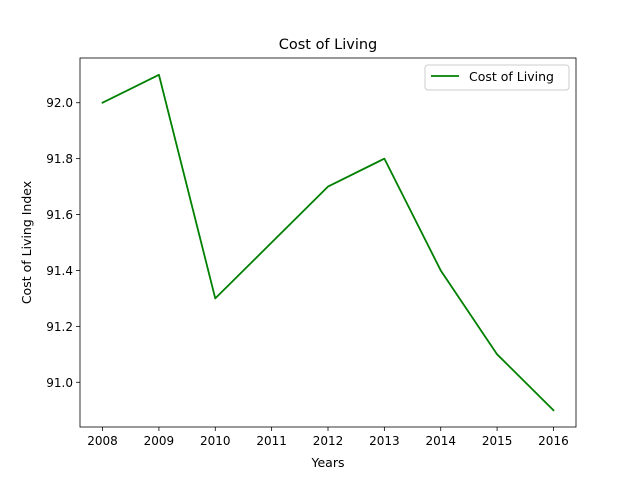  I want to click on x-tick-label: 2011, so click(271, 441).